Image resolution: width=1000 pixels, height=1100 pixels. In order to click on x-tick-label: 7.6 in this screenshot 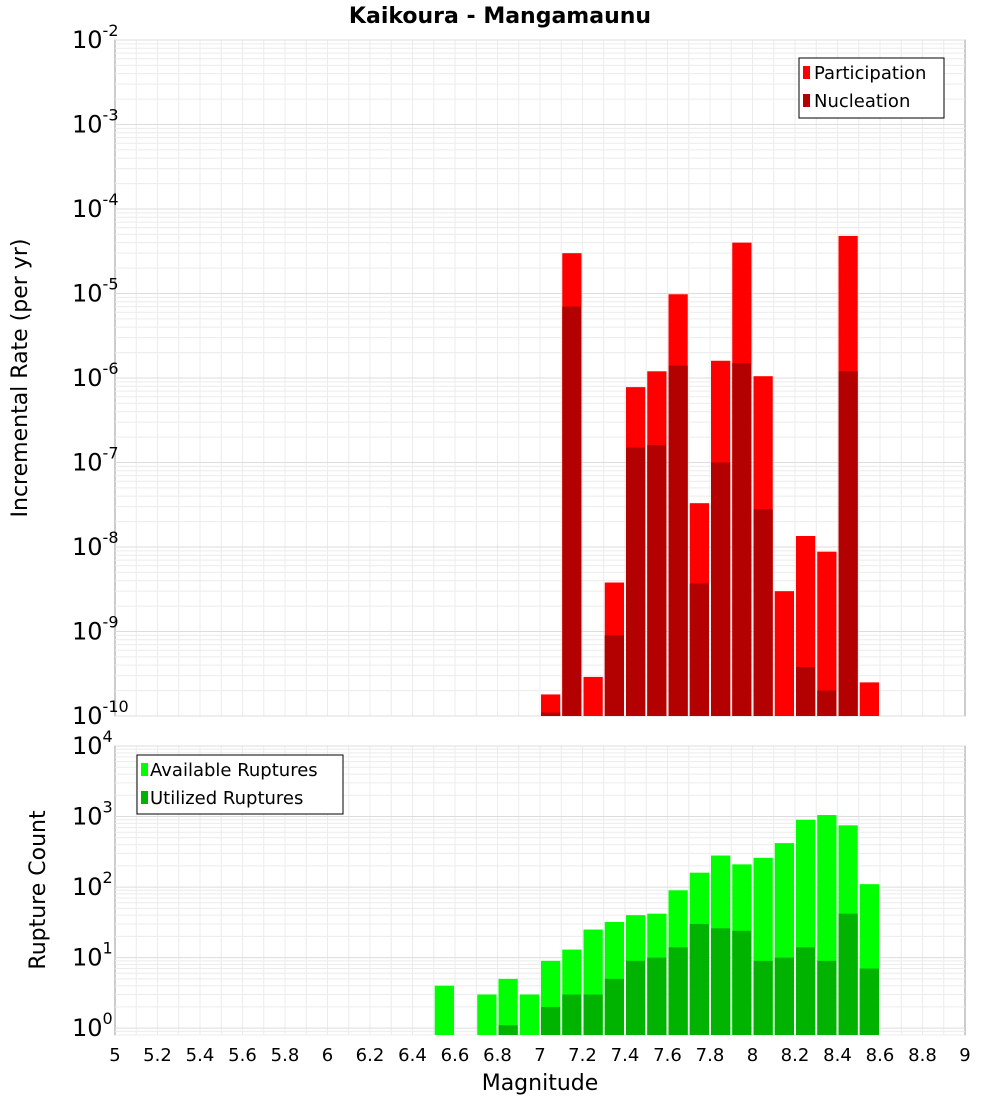, I will do `click(667, 1055)`.